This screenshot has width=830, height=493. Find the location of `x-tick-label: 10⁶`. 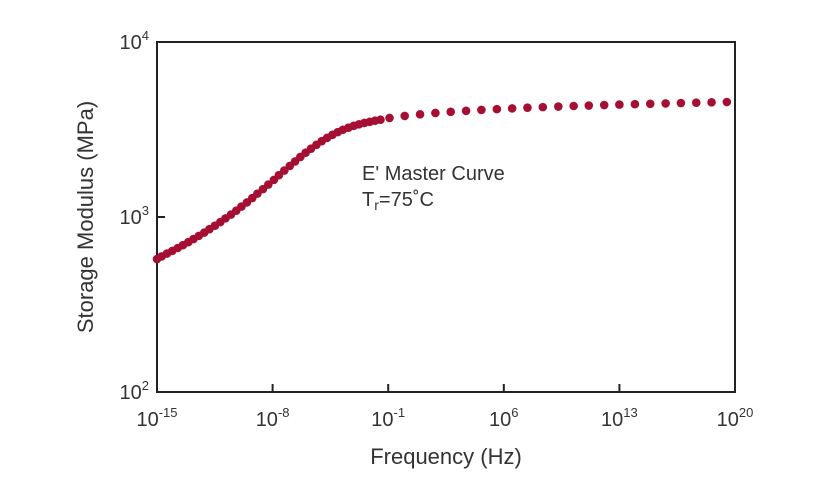

x-tick-label: 10⁶ is located at coordinates (503, 418).